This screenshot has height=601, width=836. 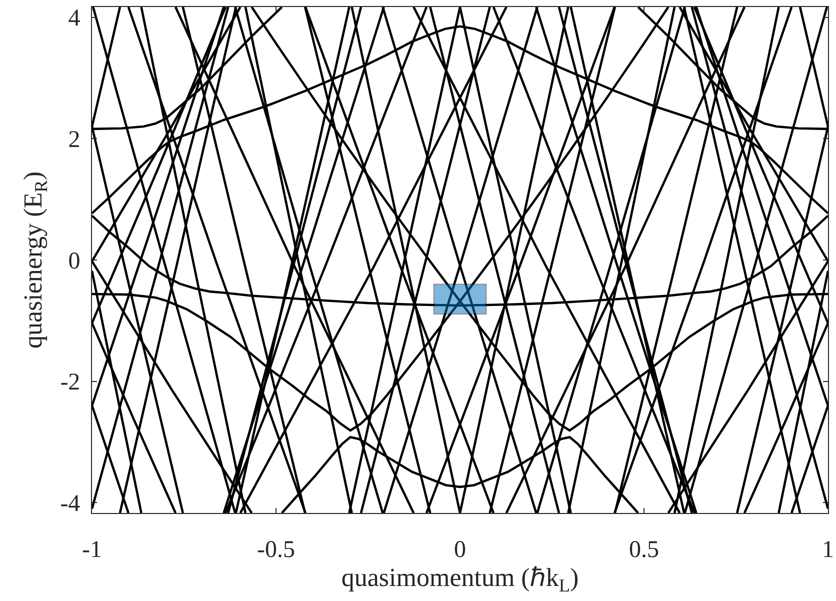 I want to click on x-tick-label: -1, so click(x=92, y=549).